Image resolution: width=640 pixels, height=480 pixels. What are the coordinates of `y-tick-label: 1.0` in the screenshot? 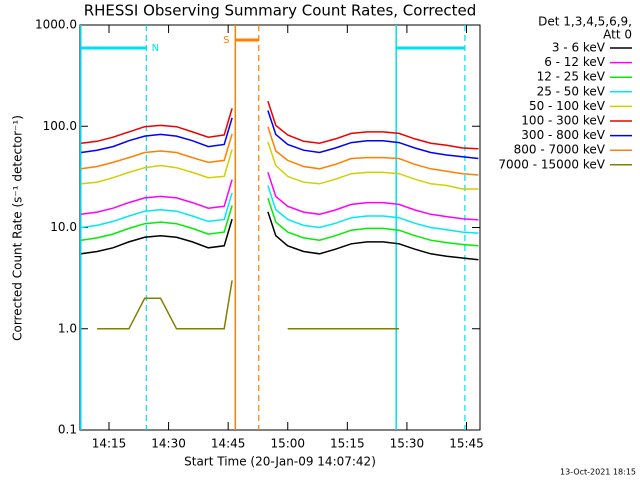 It's located at (67, 328).